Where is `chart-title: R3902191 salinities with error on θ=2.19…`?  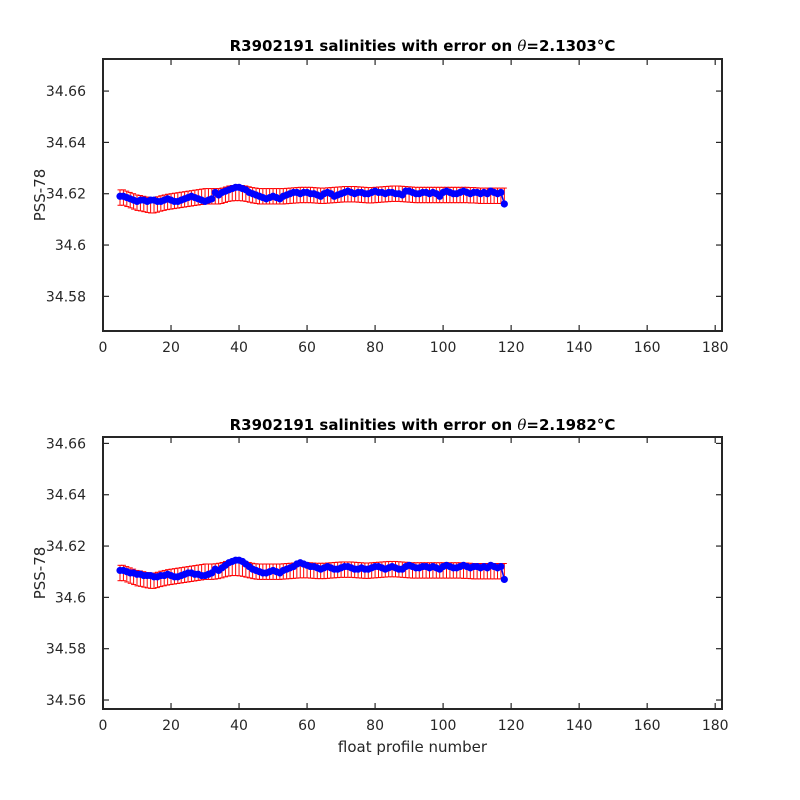
chart-title: R3902191 salinities with error on θ=2.19… is located at coordinates (423, 425).